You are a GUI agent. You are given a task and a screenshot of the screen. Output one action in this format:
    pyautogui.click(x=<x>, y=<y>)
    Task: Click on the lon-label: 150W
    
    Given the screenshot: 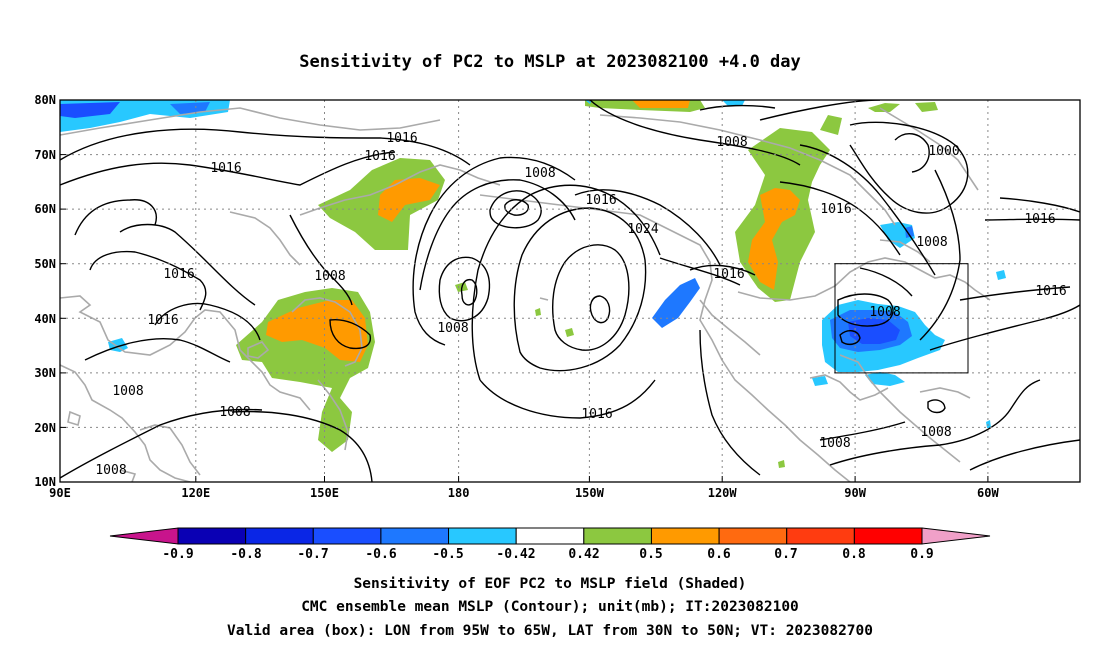 What is the action you would take?
    pyautogui.click(x=590, y=493)
    